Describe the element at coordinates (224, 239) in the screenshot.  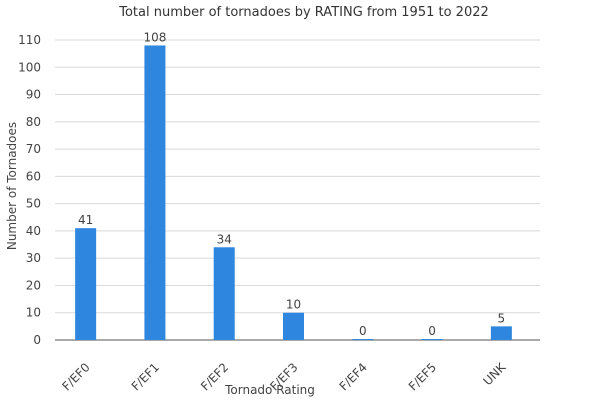
I see `data-label: 34` at that location.